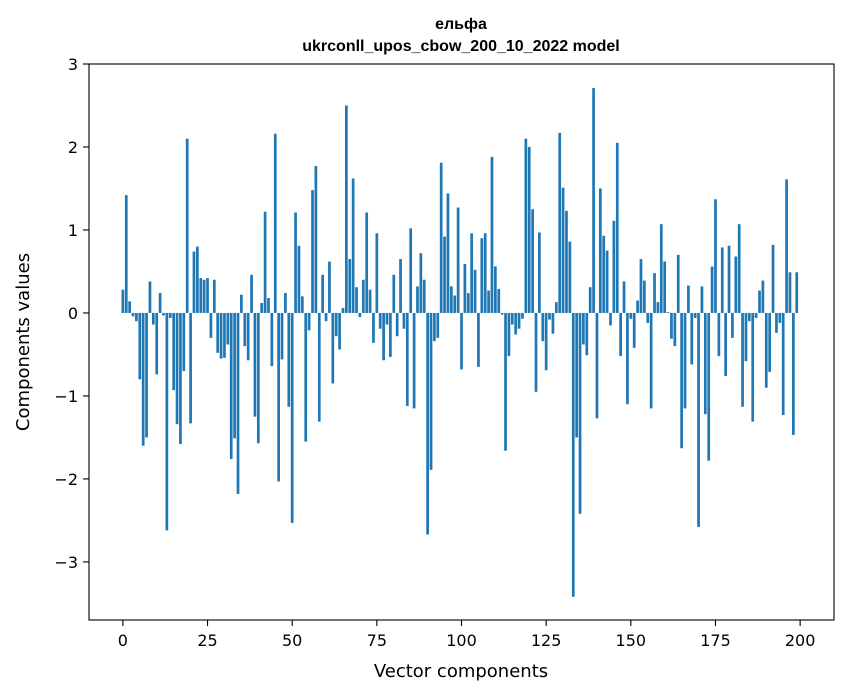 This screenshot has height=696, width=847. What do you see at coordinates (377, 640) in the screenshot?
I see `x-tick-label: 75` at bounding box center [377, 640].